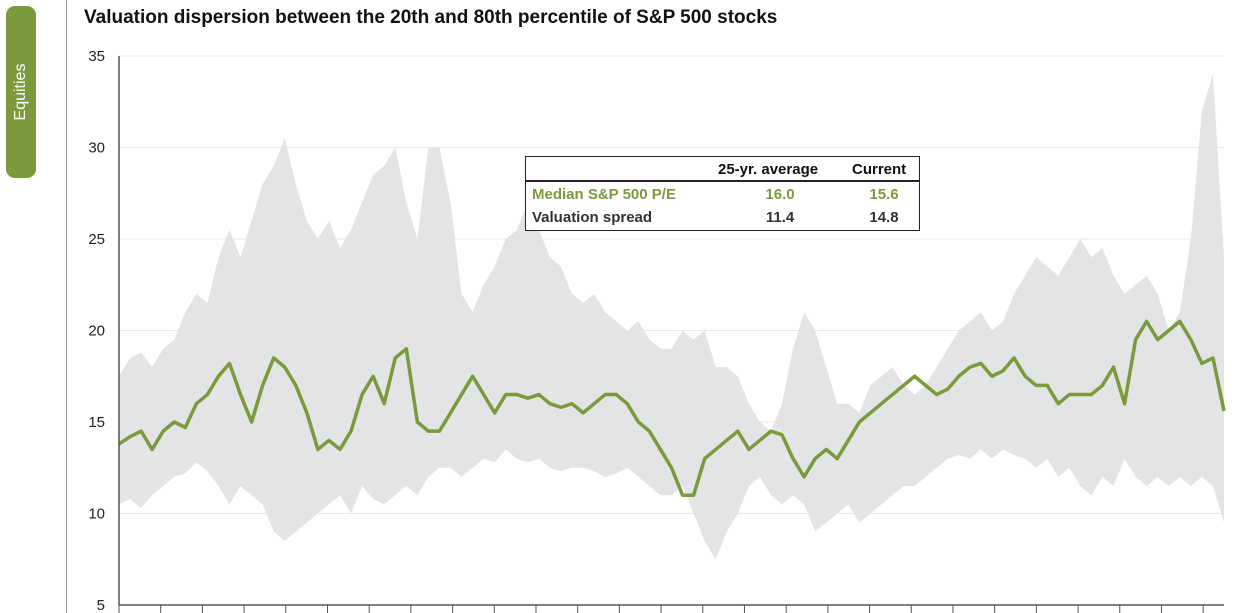 The image size is (1247, 613). Describe the element at coordinates (96, 331) in the screenshot. I see `y-tick-label: 20` at that location.